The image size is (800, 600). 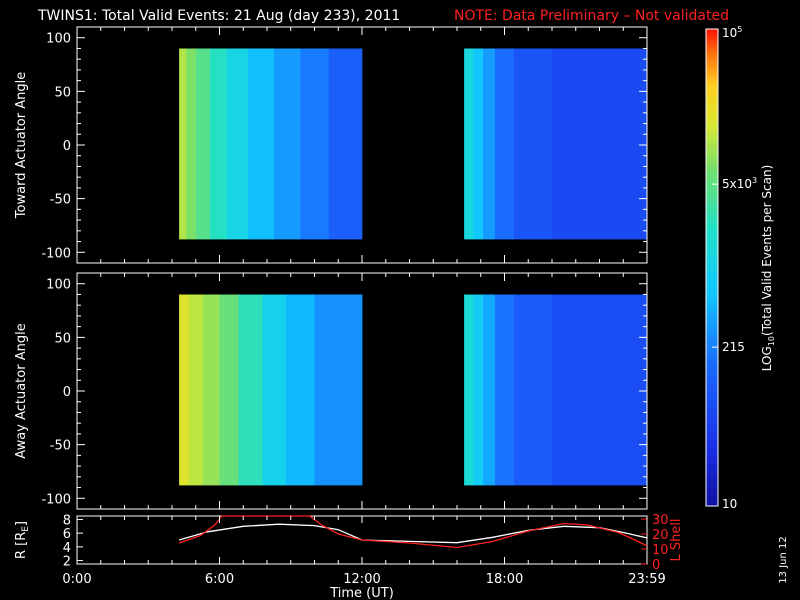 I want to click on x-tick-label: 12:00, so click(x=361, y=579).